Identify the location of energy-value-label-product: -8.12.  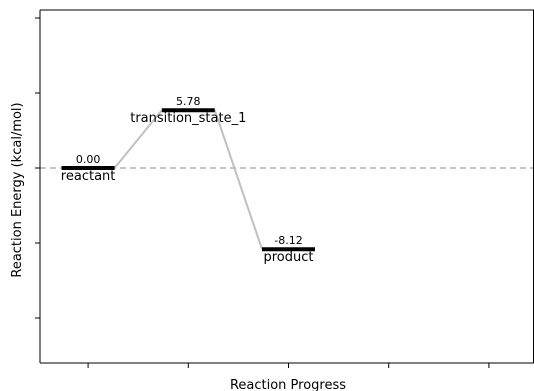
(288, 240).